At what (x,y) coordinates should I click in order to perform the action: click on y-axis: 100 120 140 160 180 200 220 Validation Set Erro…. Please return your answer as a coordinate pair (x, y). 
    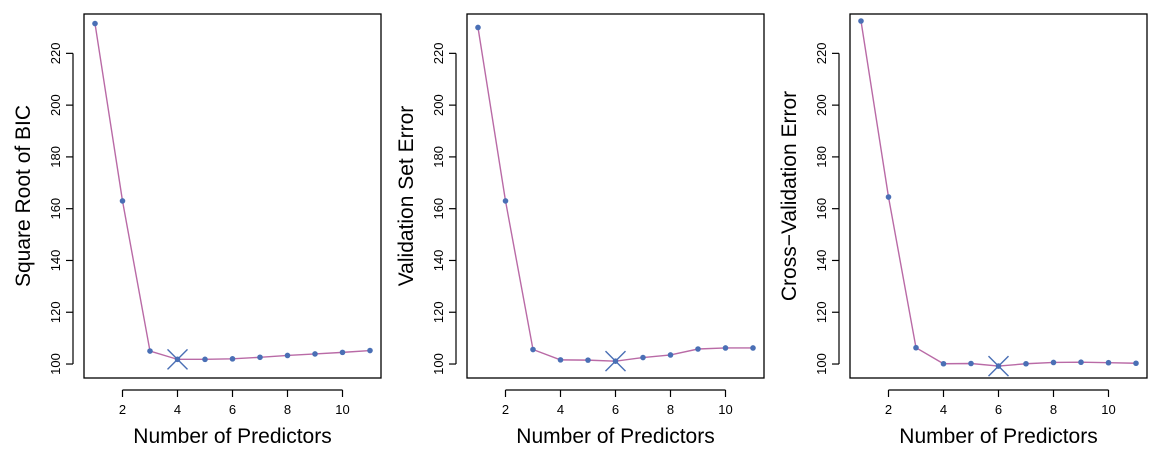
    Looking at the image, I should click on (426, 208).